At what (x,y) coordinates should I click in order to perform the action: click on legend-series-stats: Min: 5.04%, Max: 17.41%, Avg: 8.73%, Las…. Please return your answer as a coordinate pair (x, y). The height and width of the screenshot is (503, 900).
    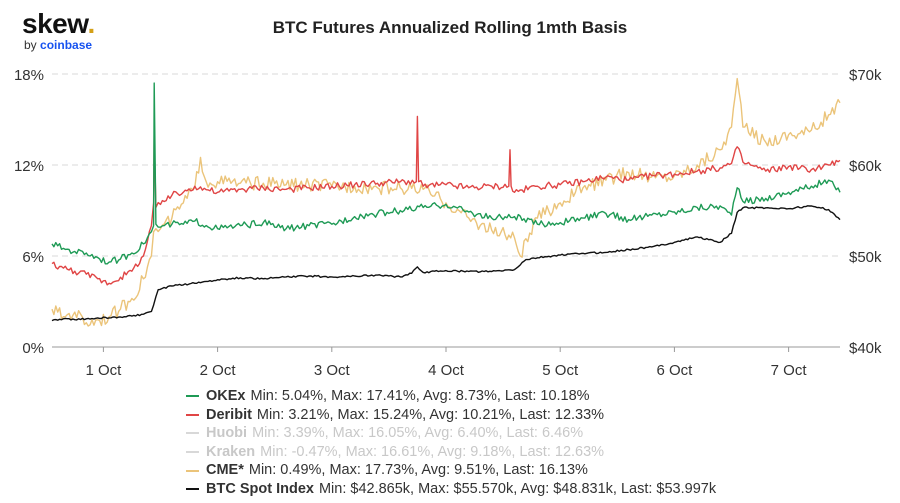
    Looking at the image, I should click on (420, 396).